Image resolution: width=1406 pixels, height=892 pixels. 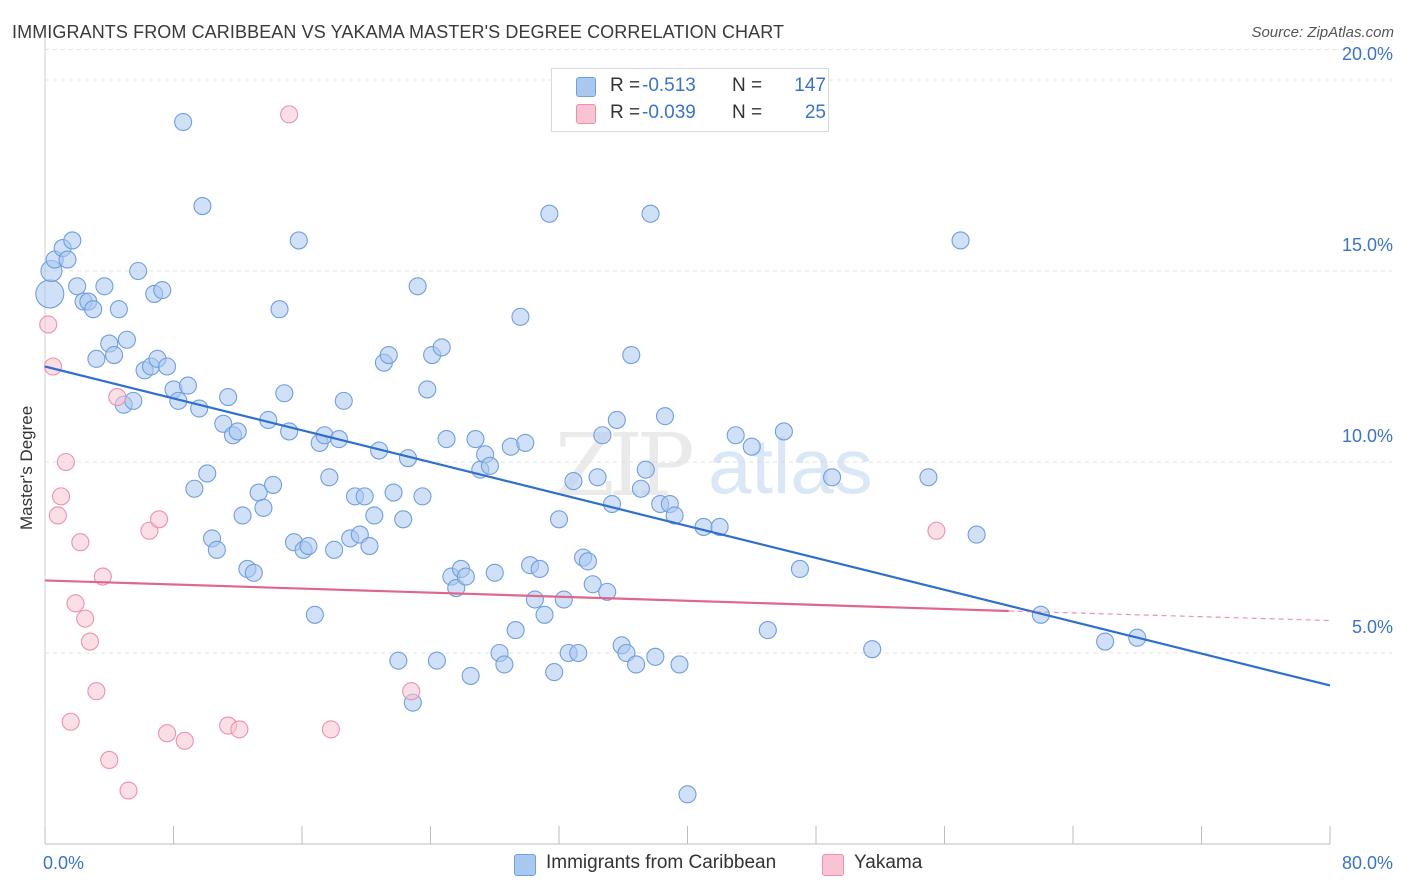 I want to click on stats-swatch-caribbean, so click(x=586, y=87).